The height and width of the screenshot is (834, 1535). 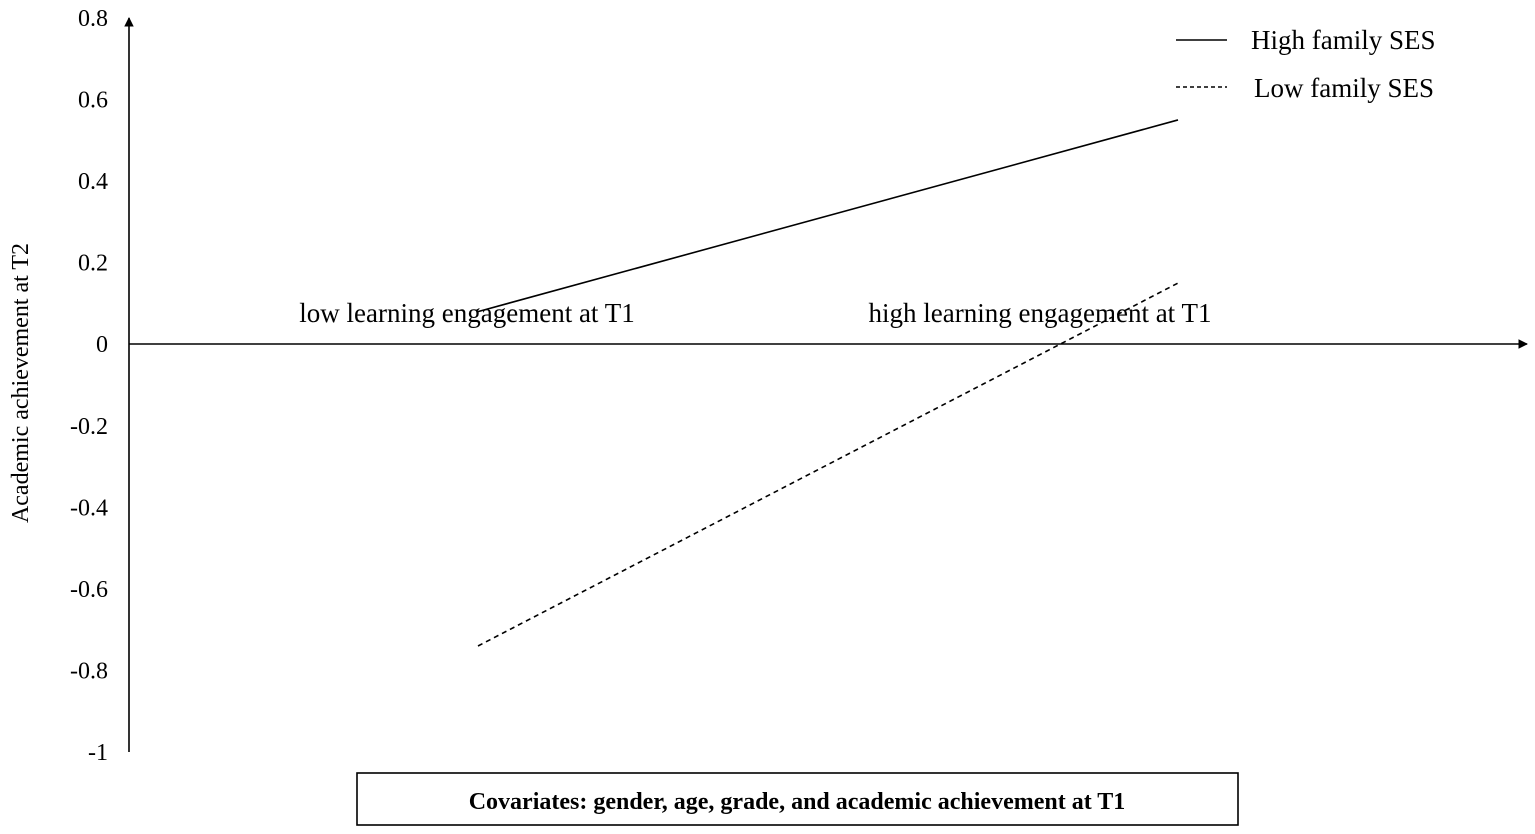 I want to click on y-tick-label: 0.6, so click(x=93, y=101).